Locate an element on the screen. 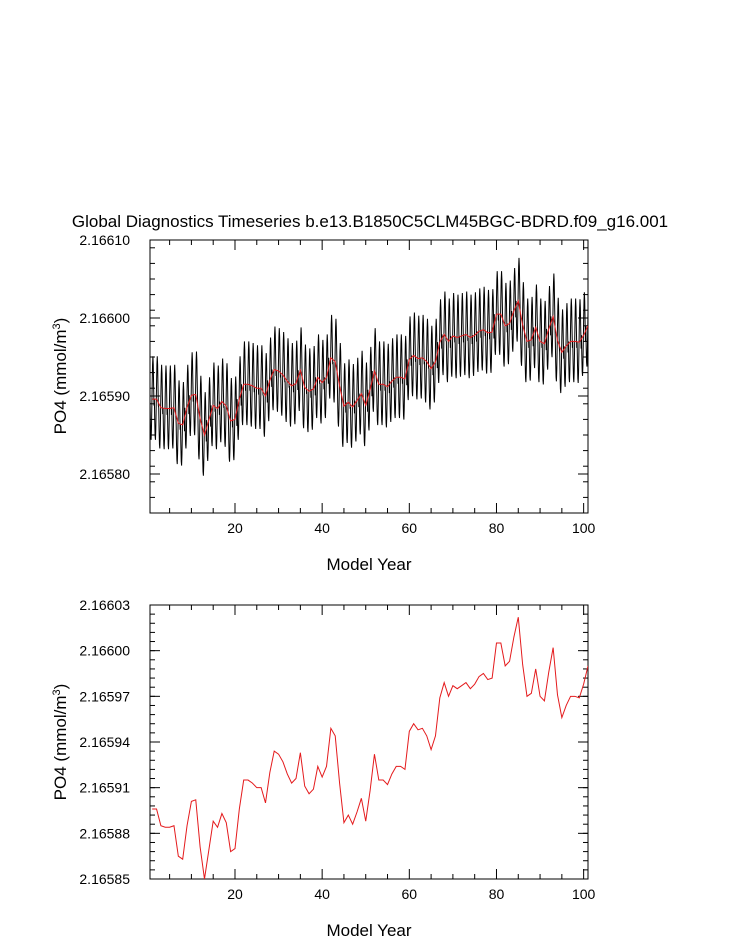  y-tick-label: 2.16610 is located at coordinates (104, 240).